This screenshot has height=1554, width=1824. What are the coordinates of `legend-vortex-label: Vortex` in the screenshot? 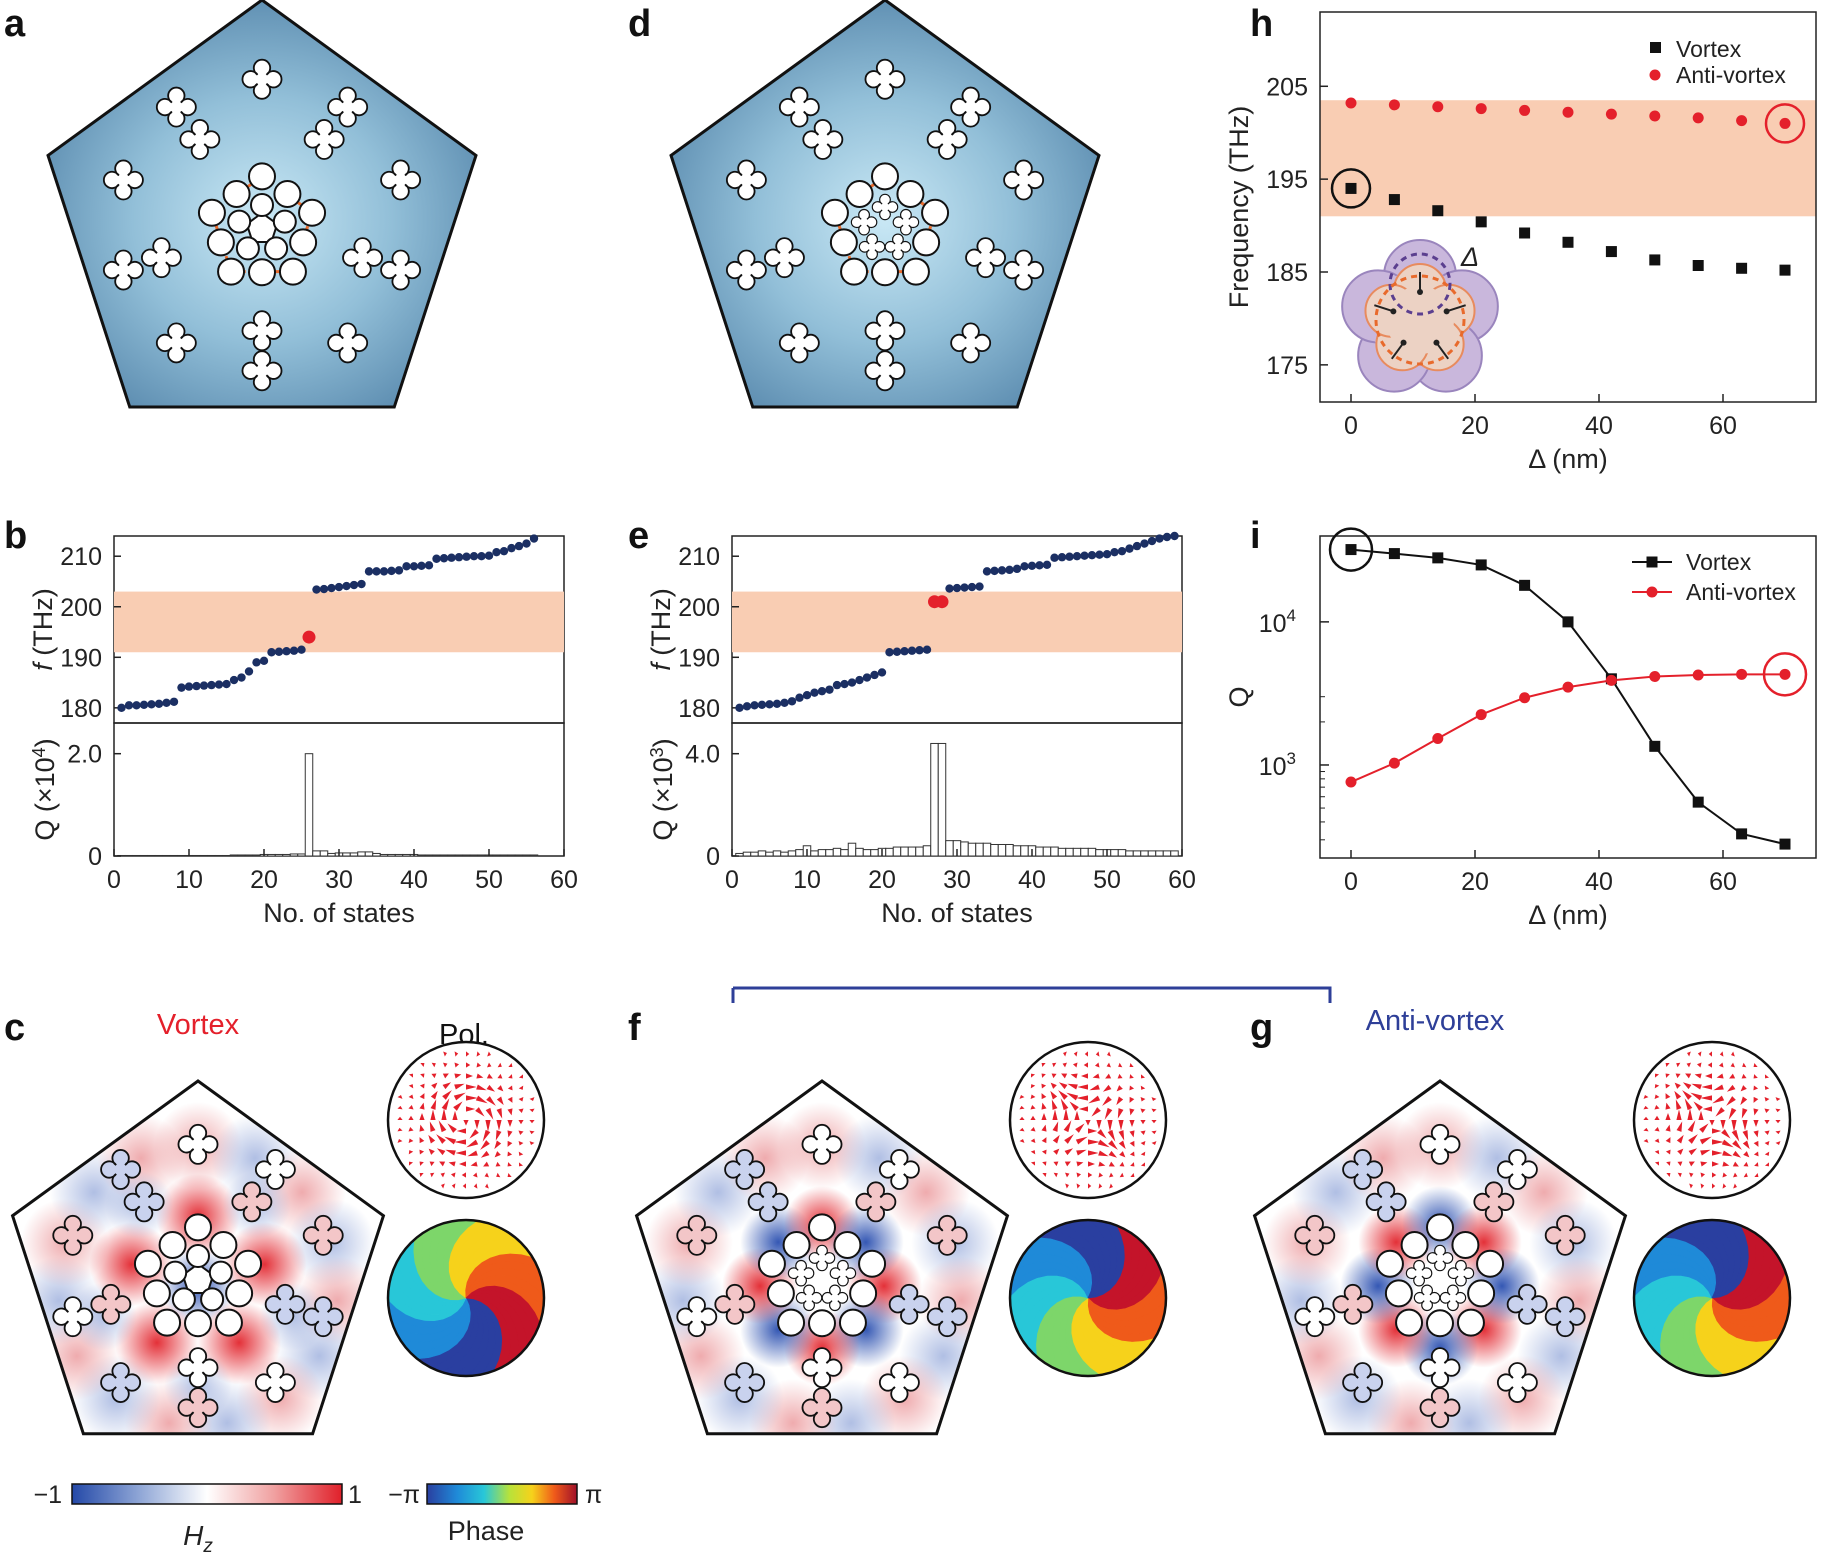 It's located at (1719, 562).